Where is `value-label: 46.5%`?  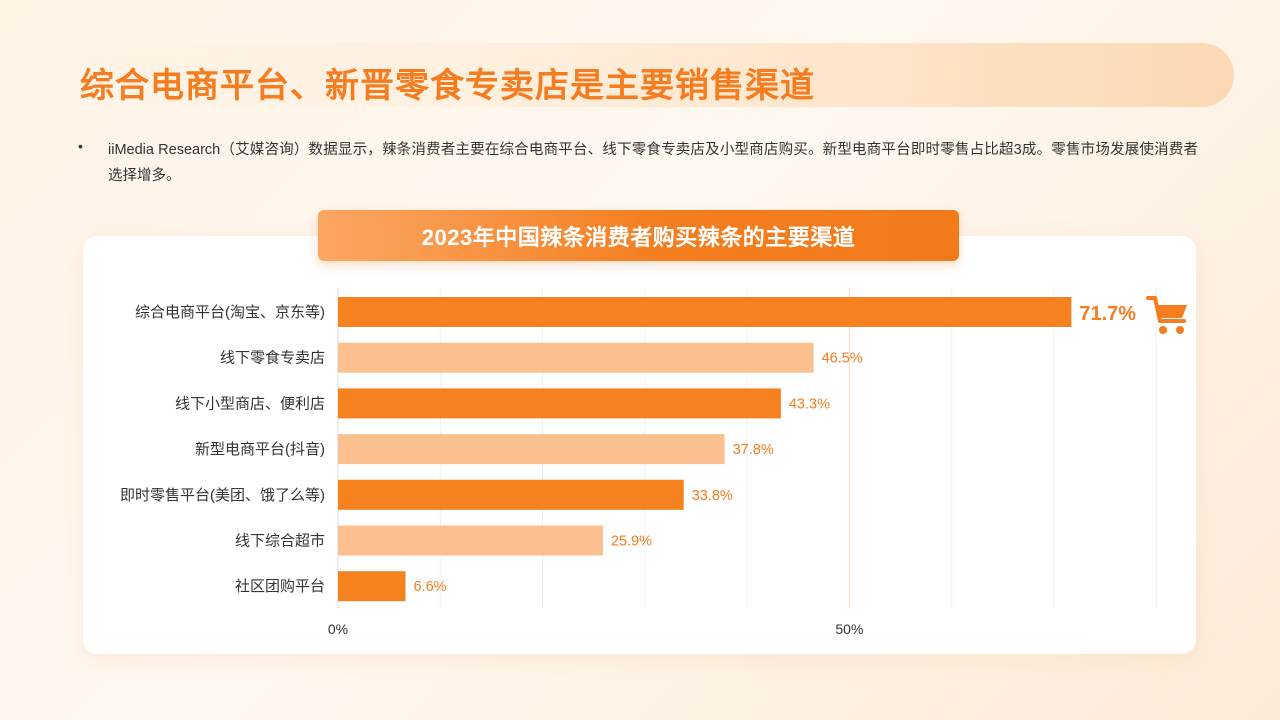 value-label: 46.5% is located at coordinates (842, 359).